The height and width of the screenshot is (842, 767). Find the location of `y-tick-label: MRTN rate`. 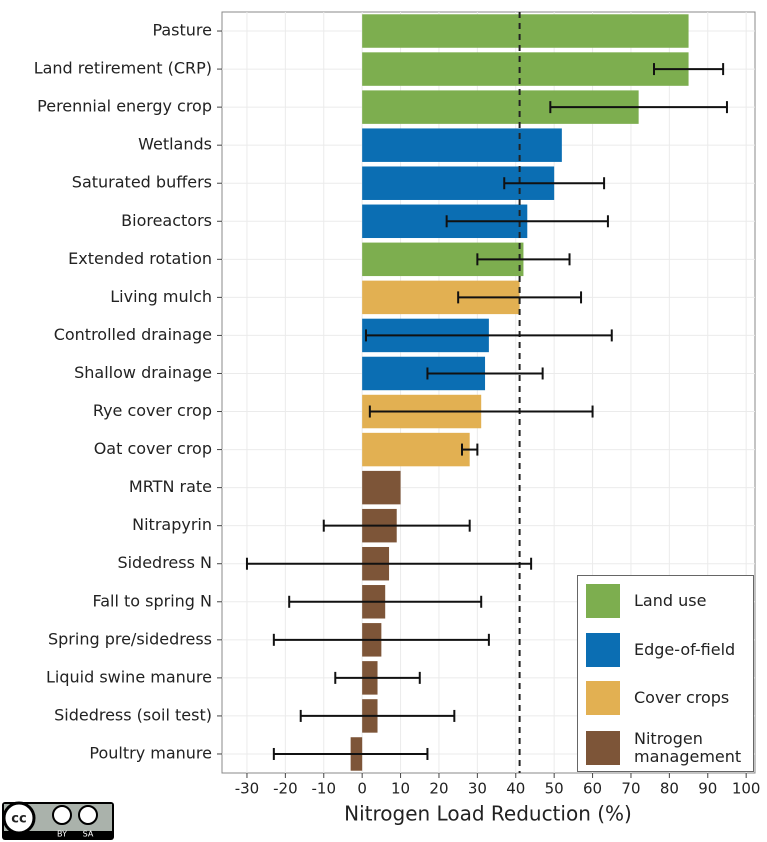

y-tick-label: MRTN rate is located at coordinates (170, 486).